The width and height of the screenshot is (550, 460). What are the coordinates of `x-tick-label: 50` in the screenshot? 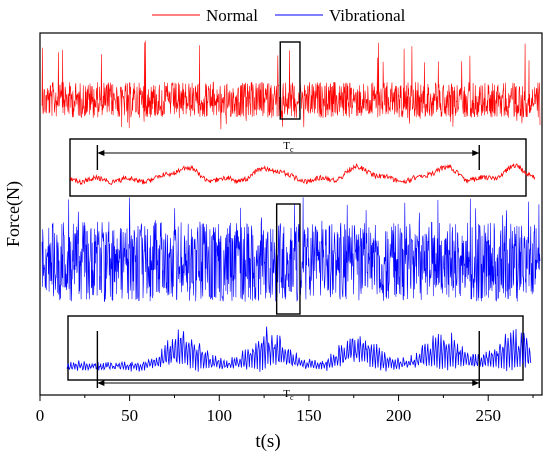 It's located at (129, 415).